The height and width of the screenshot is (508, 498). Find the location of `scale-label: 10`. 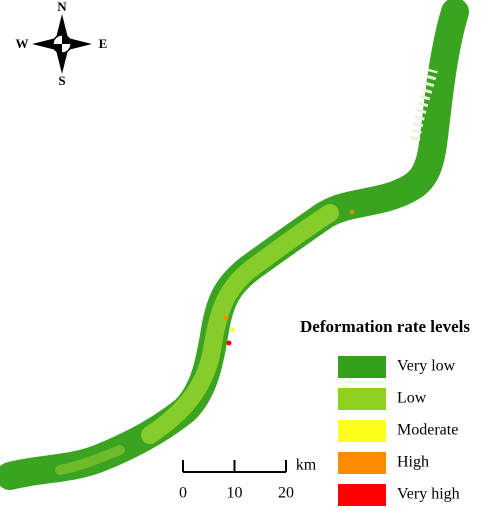

scale-label: 10 is located at coordinates (235, 493).